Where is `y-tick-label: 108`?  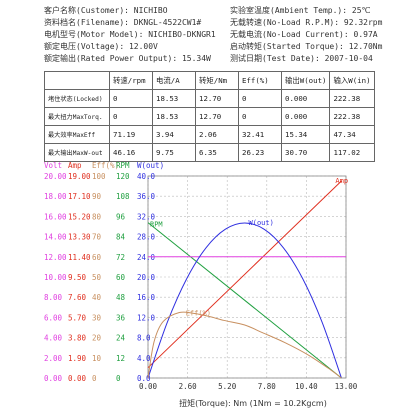
y-tick-label: 108 is located at coordinates (123, 196).